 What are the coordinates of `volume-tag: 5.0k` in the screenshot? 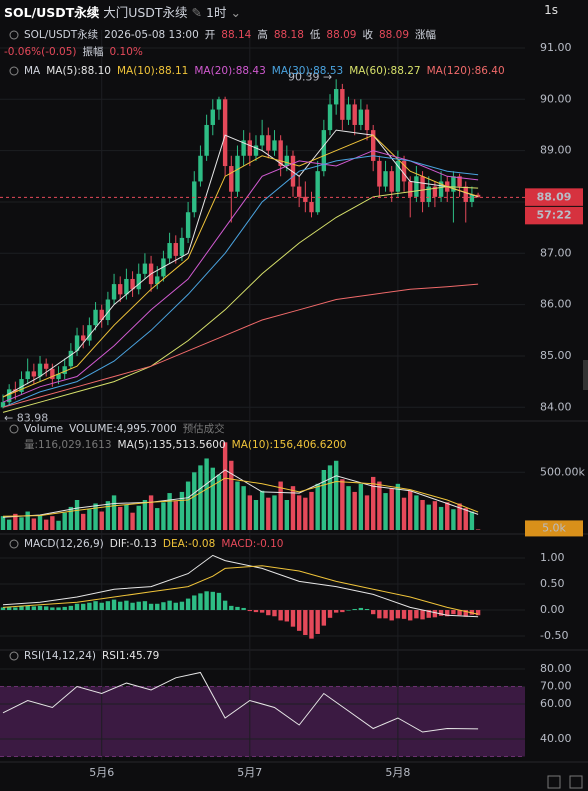 It's located at (554, 527).